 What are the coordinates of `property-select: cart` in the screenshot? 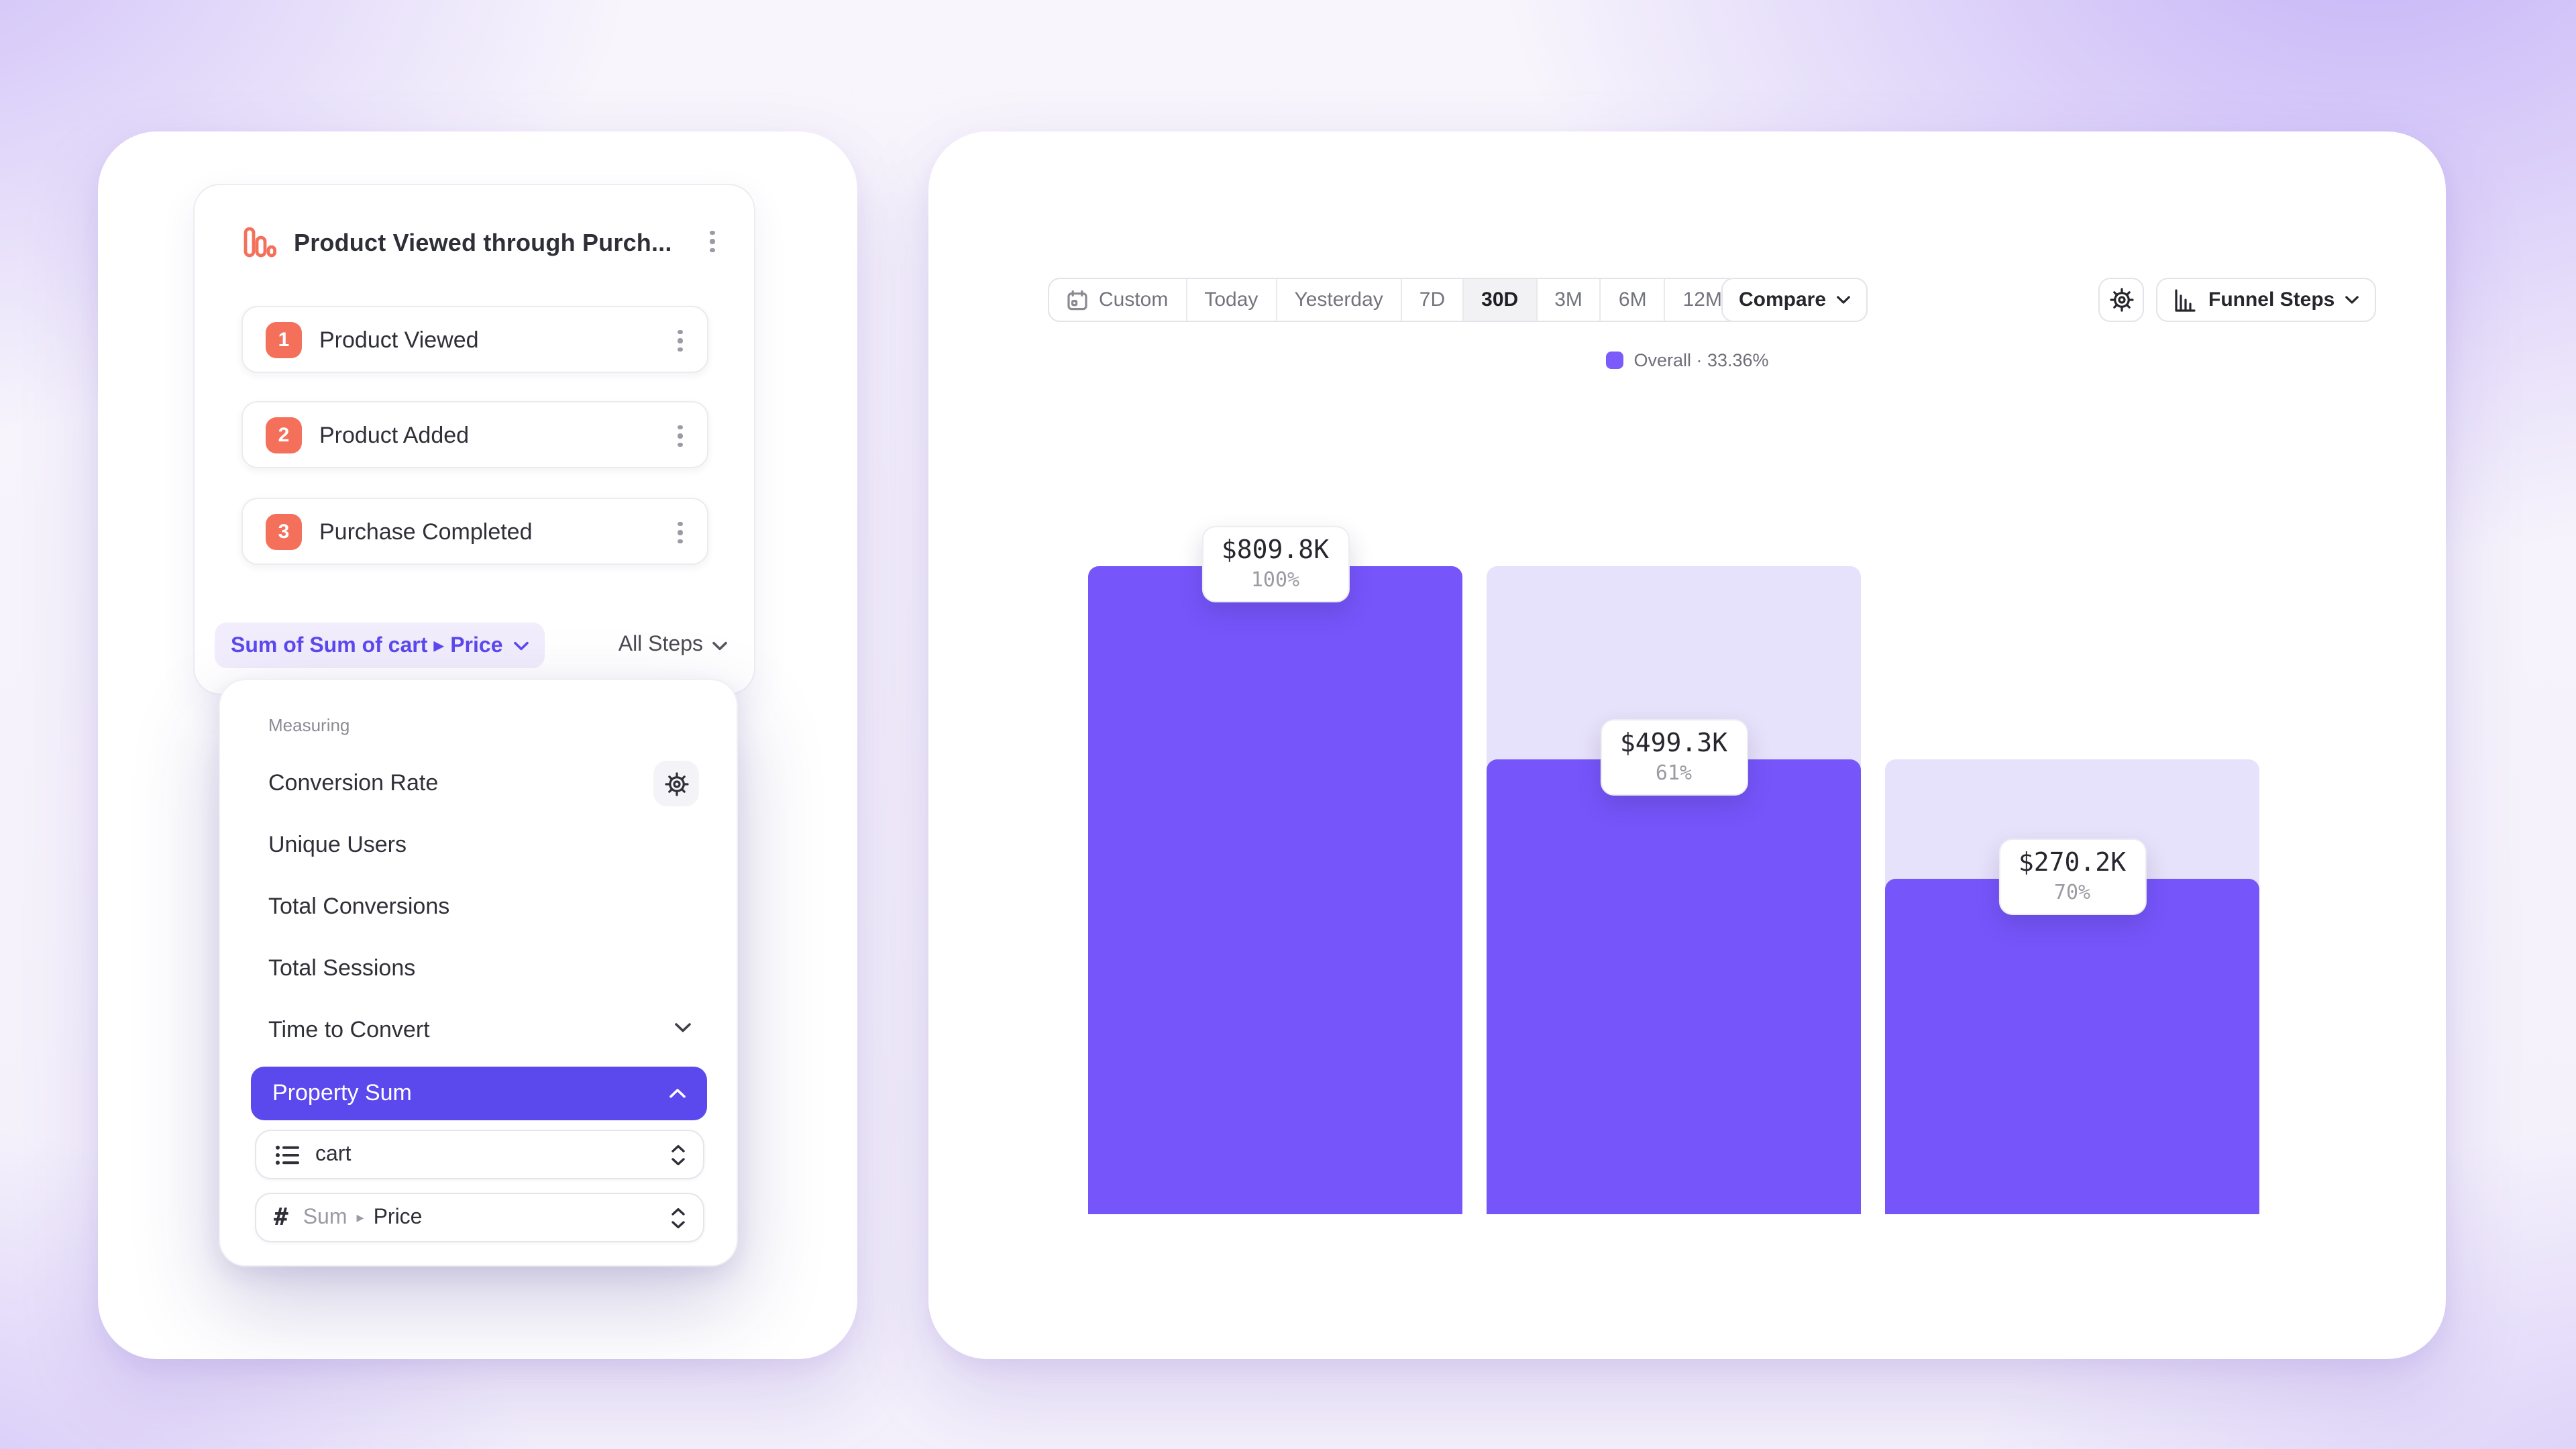 It's located at (479, 1154).